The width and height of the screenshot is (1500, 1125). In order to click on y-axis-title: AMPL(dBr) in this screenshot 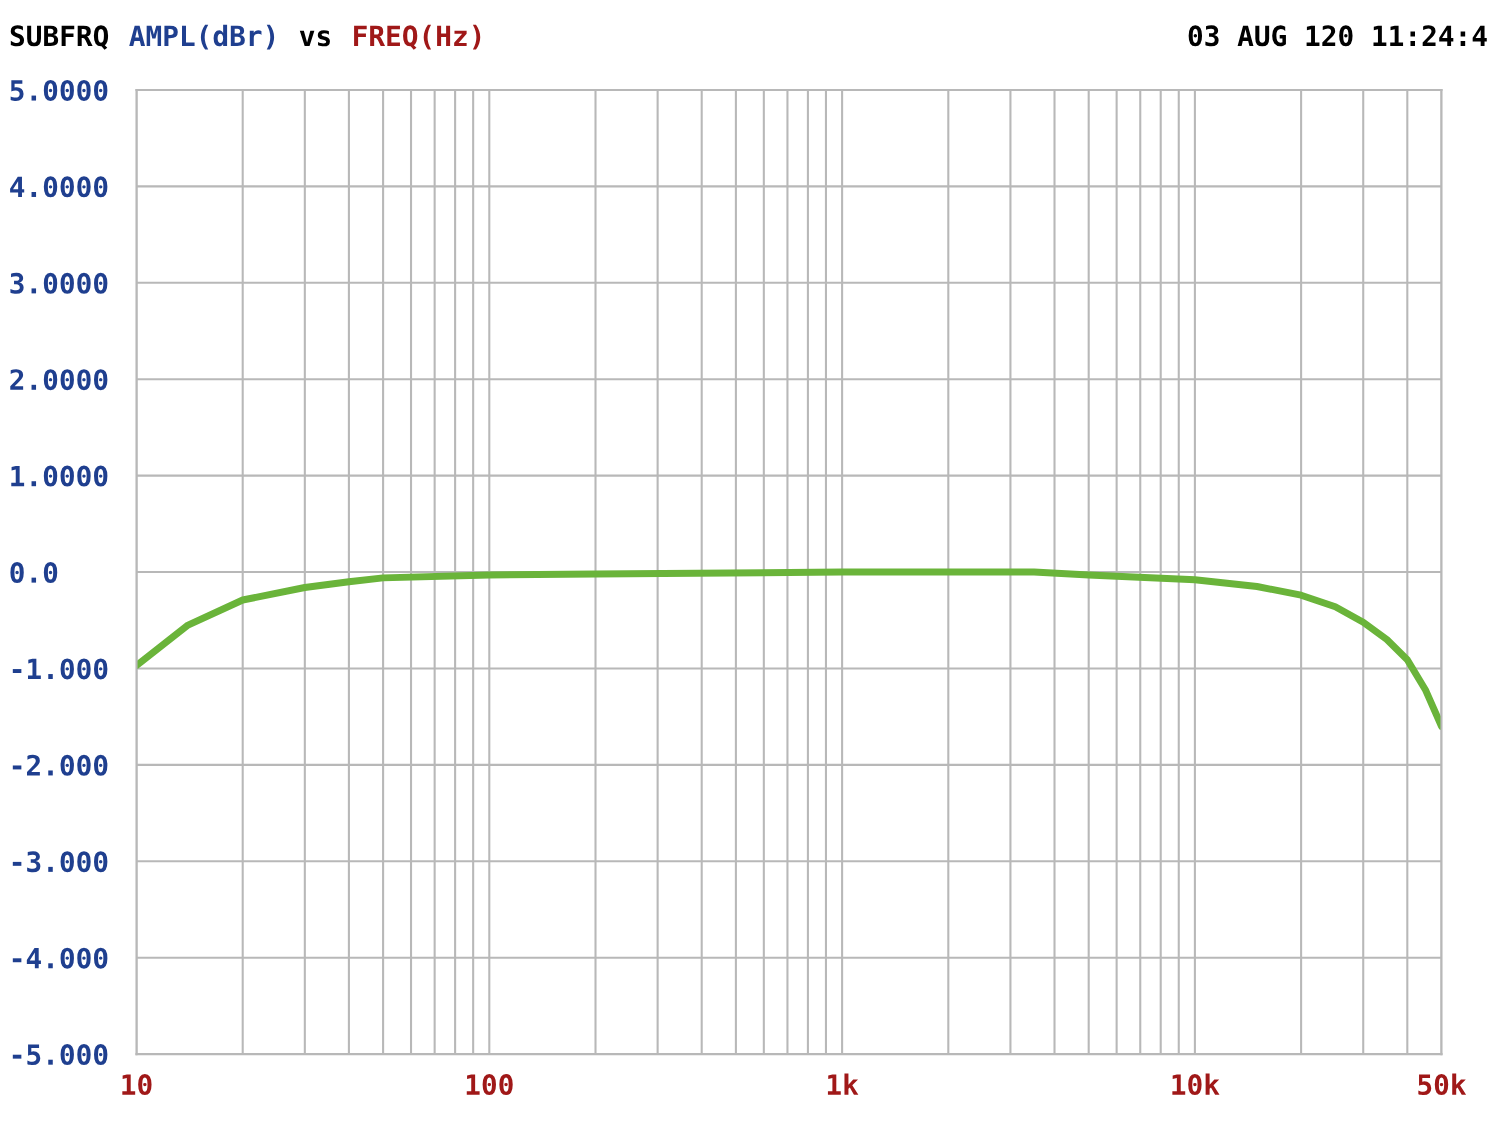, I will do `click(202, 37)`.